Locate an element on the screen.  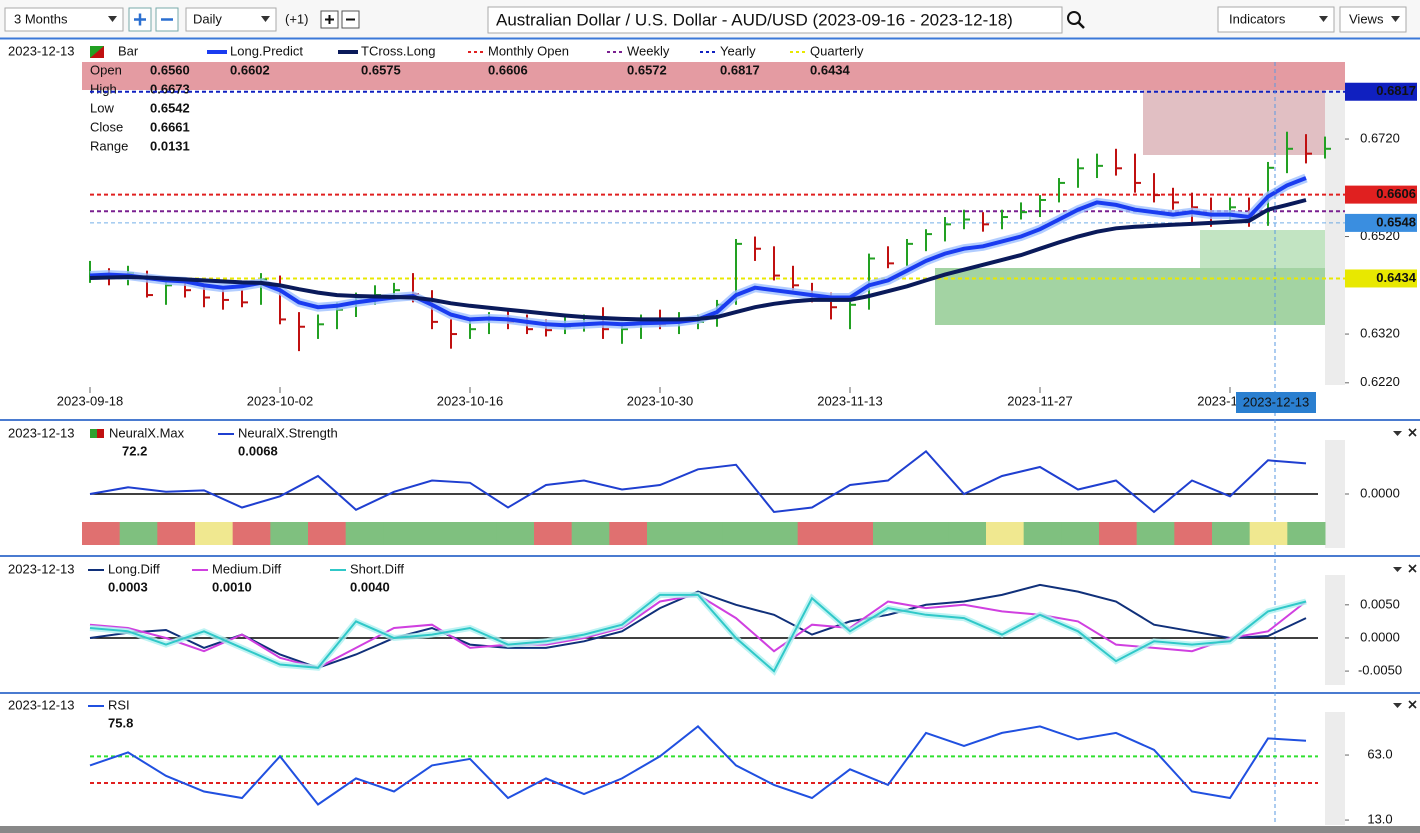
bar-swatch is located at coordinates (97, 52).